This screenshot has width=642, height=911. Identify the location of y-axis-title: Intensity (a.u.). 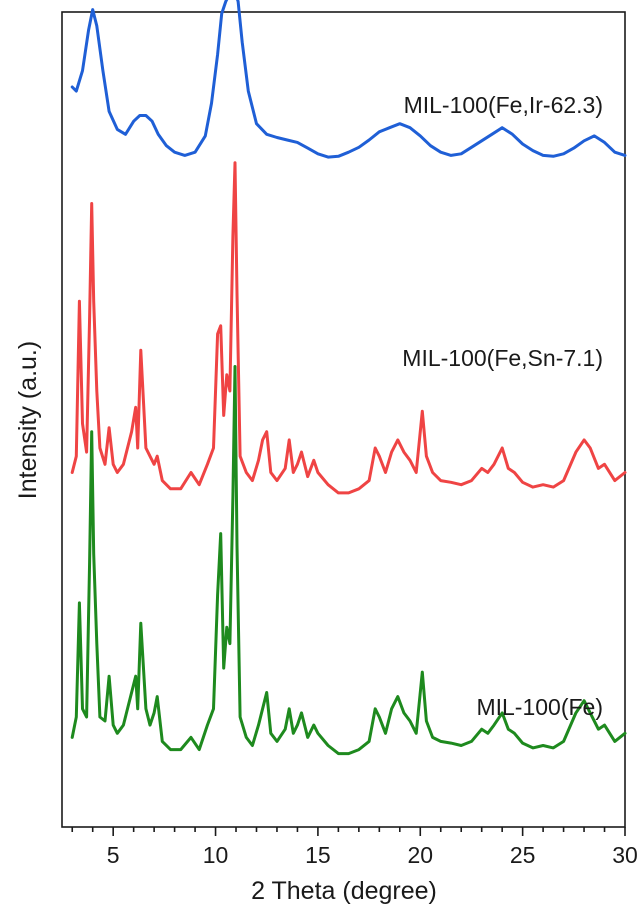
(28, 420).